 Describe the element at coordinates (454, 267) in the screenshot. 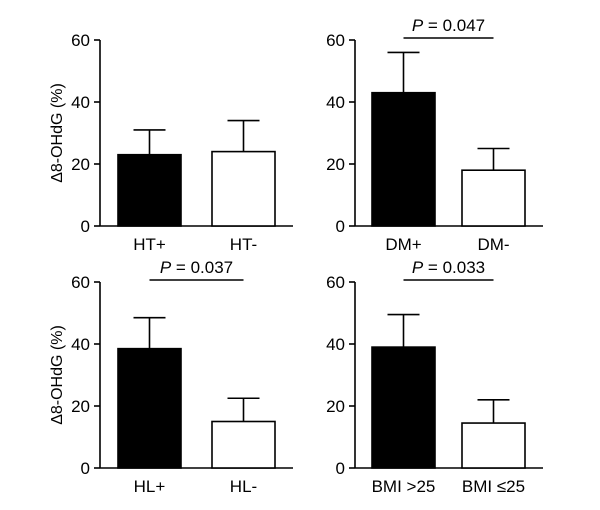

I see `p-value: = 0.033` at that location.